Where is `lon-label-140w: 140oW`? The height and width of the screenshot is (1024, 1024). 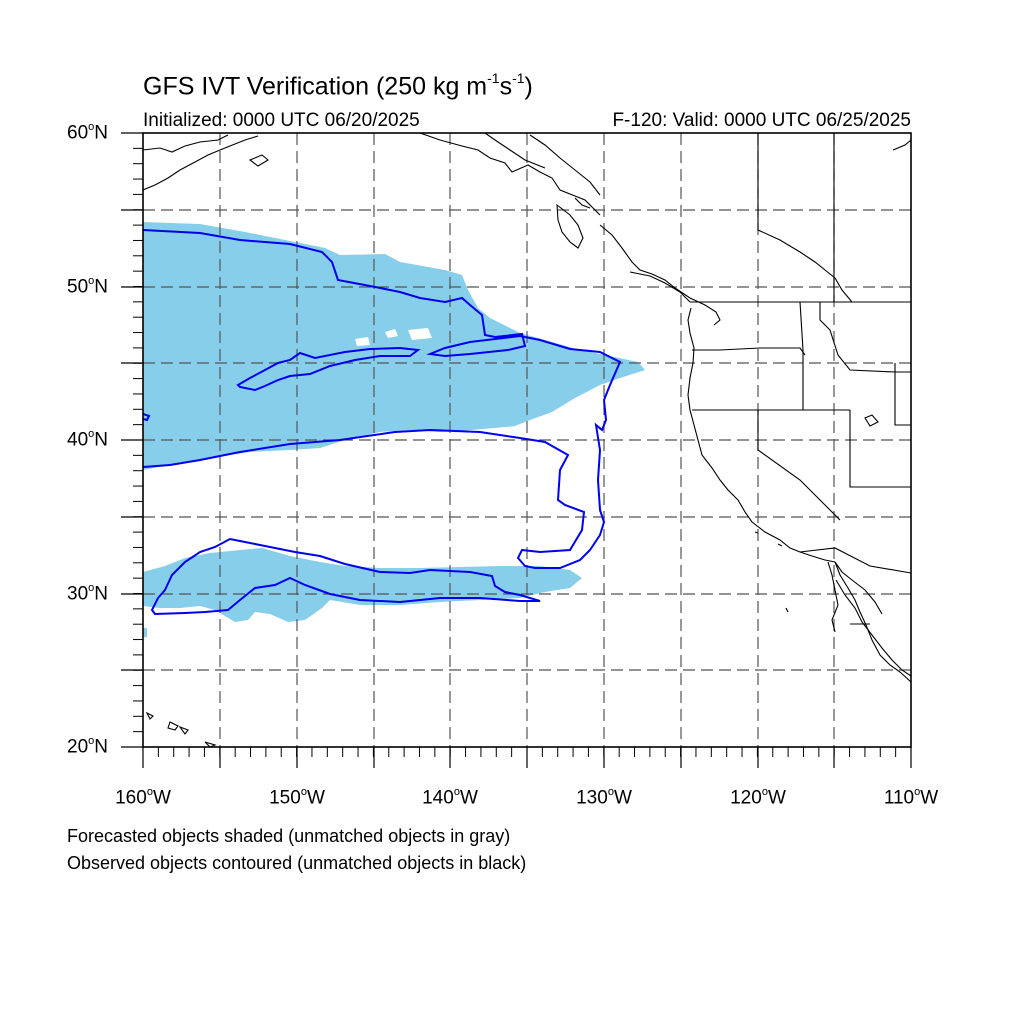 lon-label-140w: 140oW is located at coordinates (450, 797).